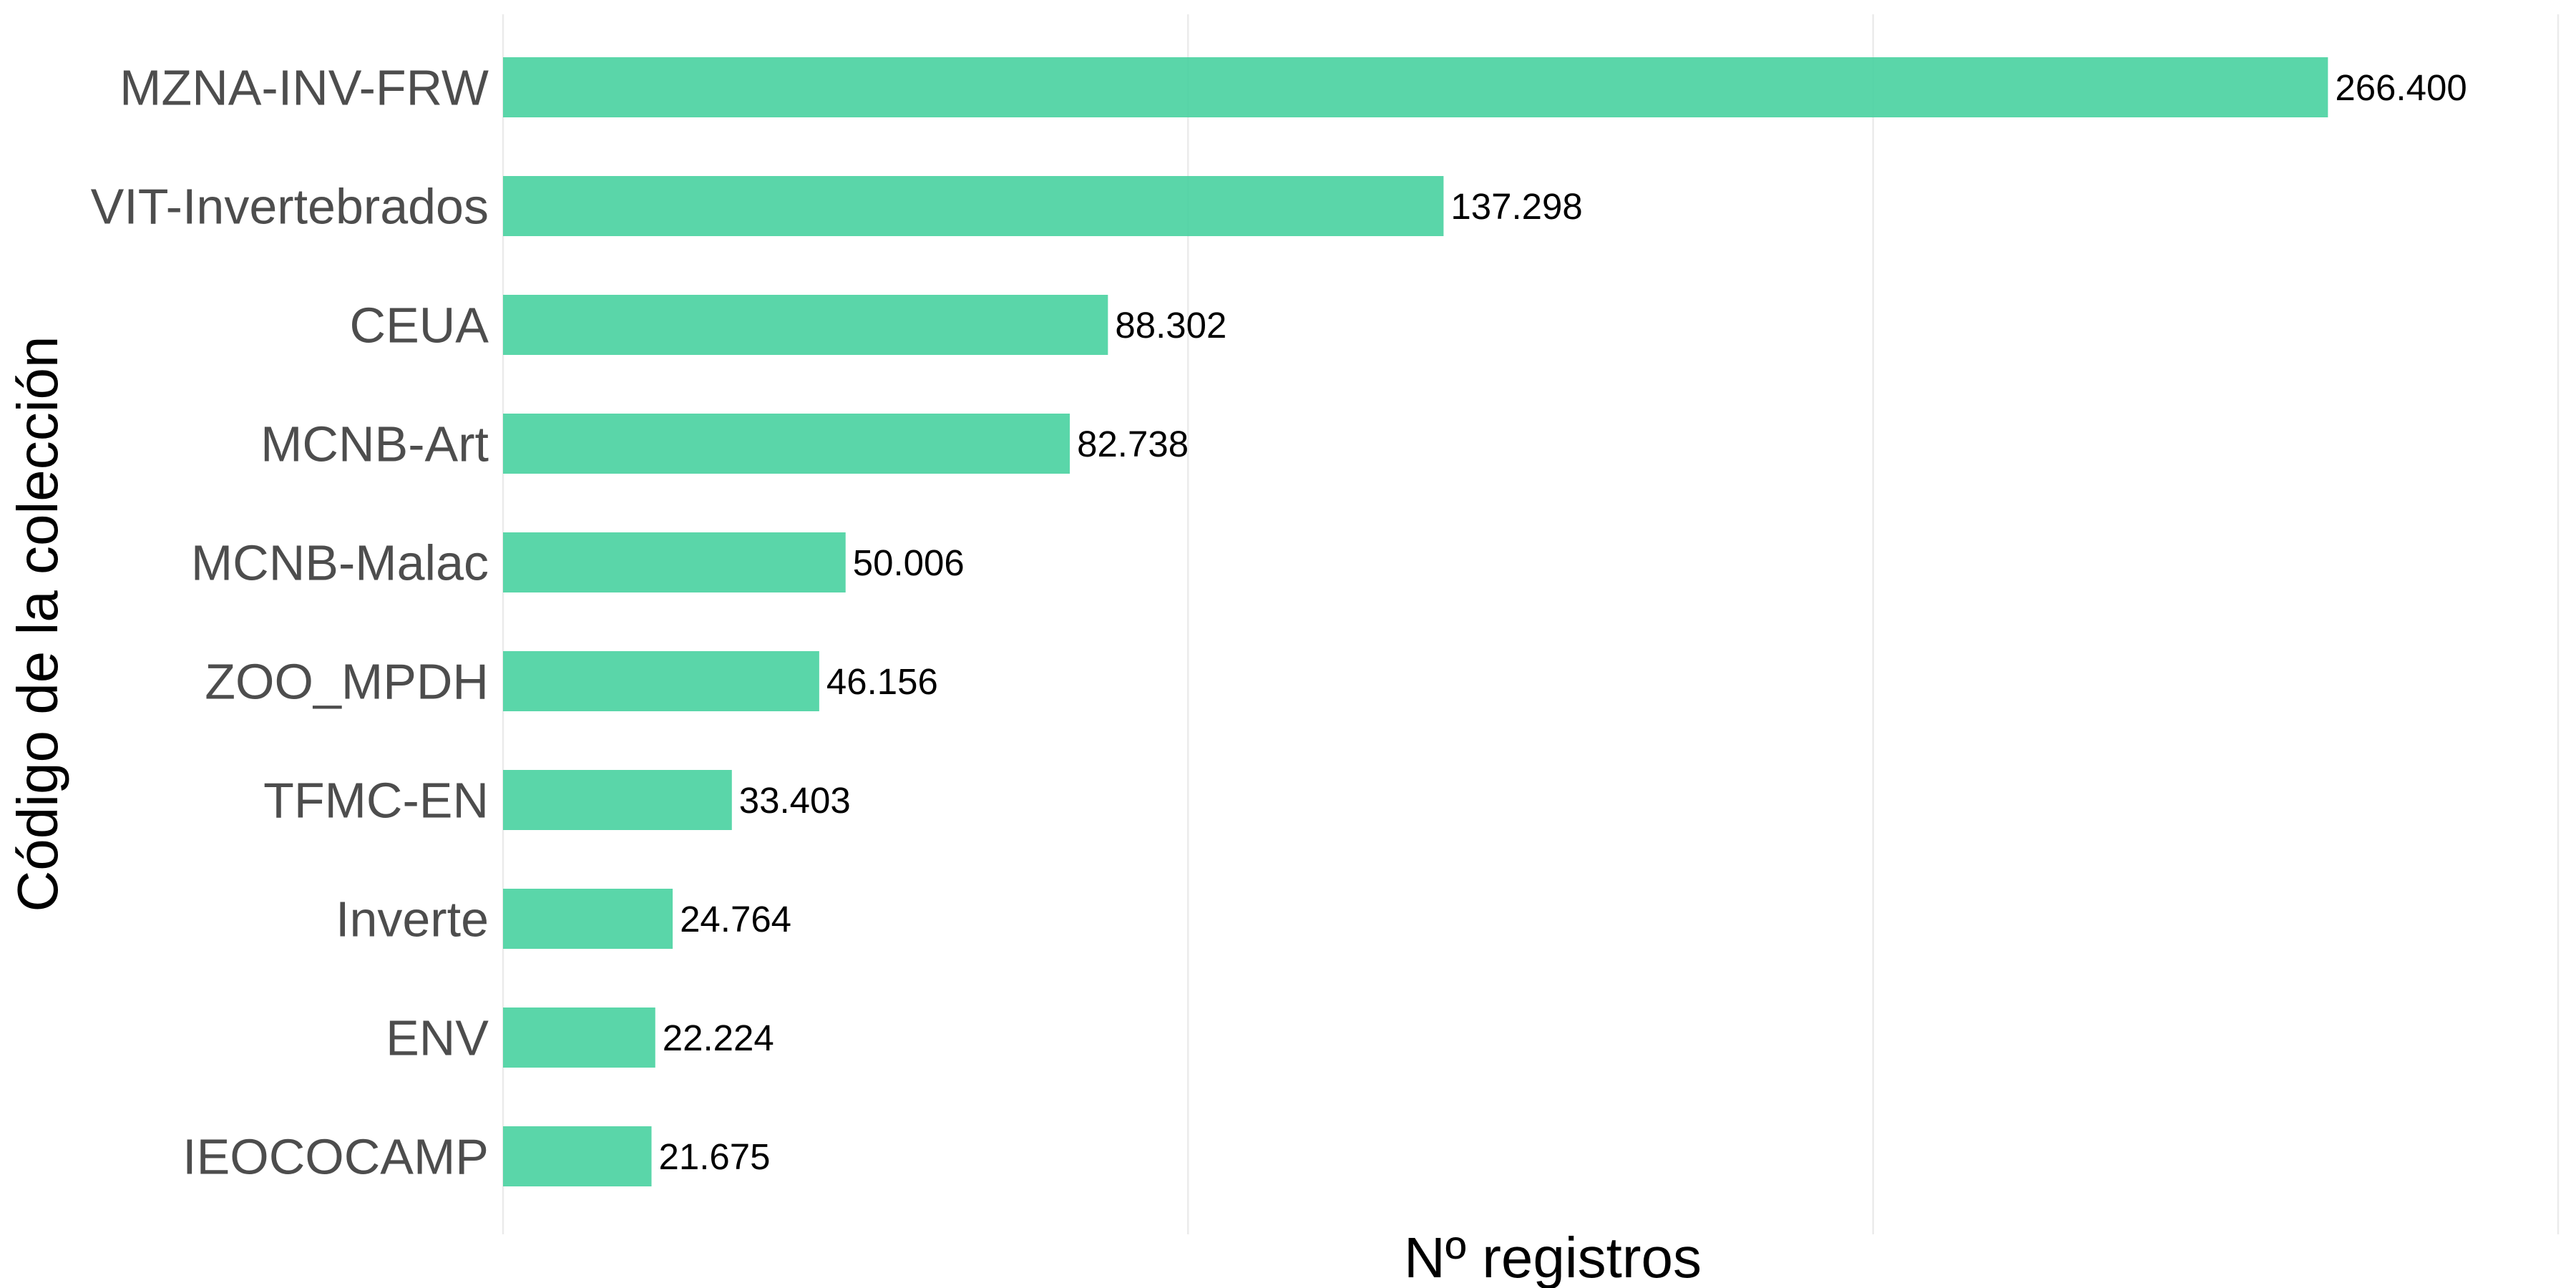 Image resolution: width=2576 pixels, height=1288 pixels. Describe the element at coordinates (290, 207) in the screenshot. I see `category-label-1: VIT-Invertebrados` at that location.